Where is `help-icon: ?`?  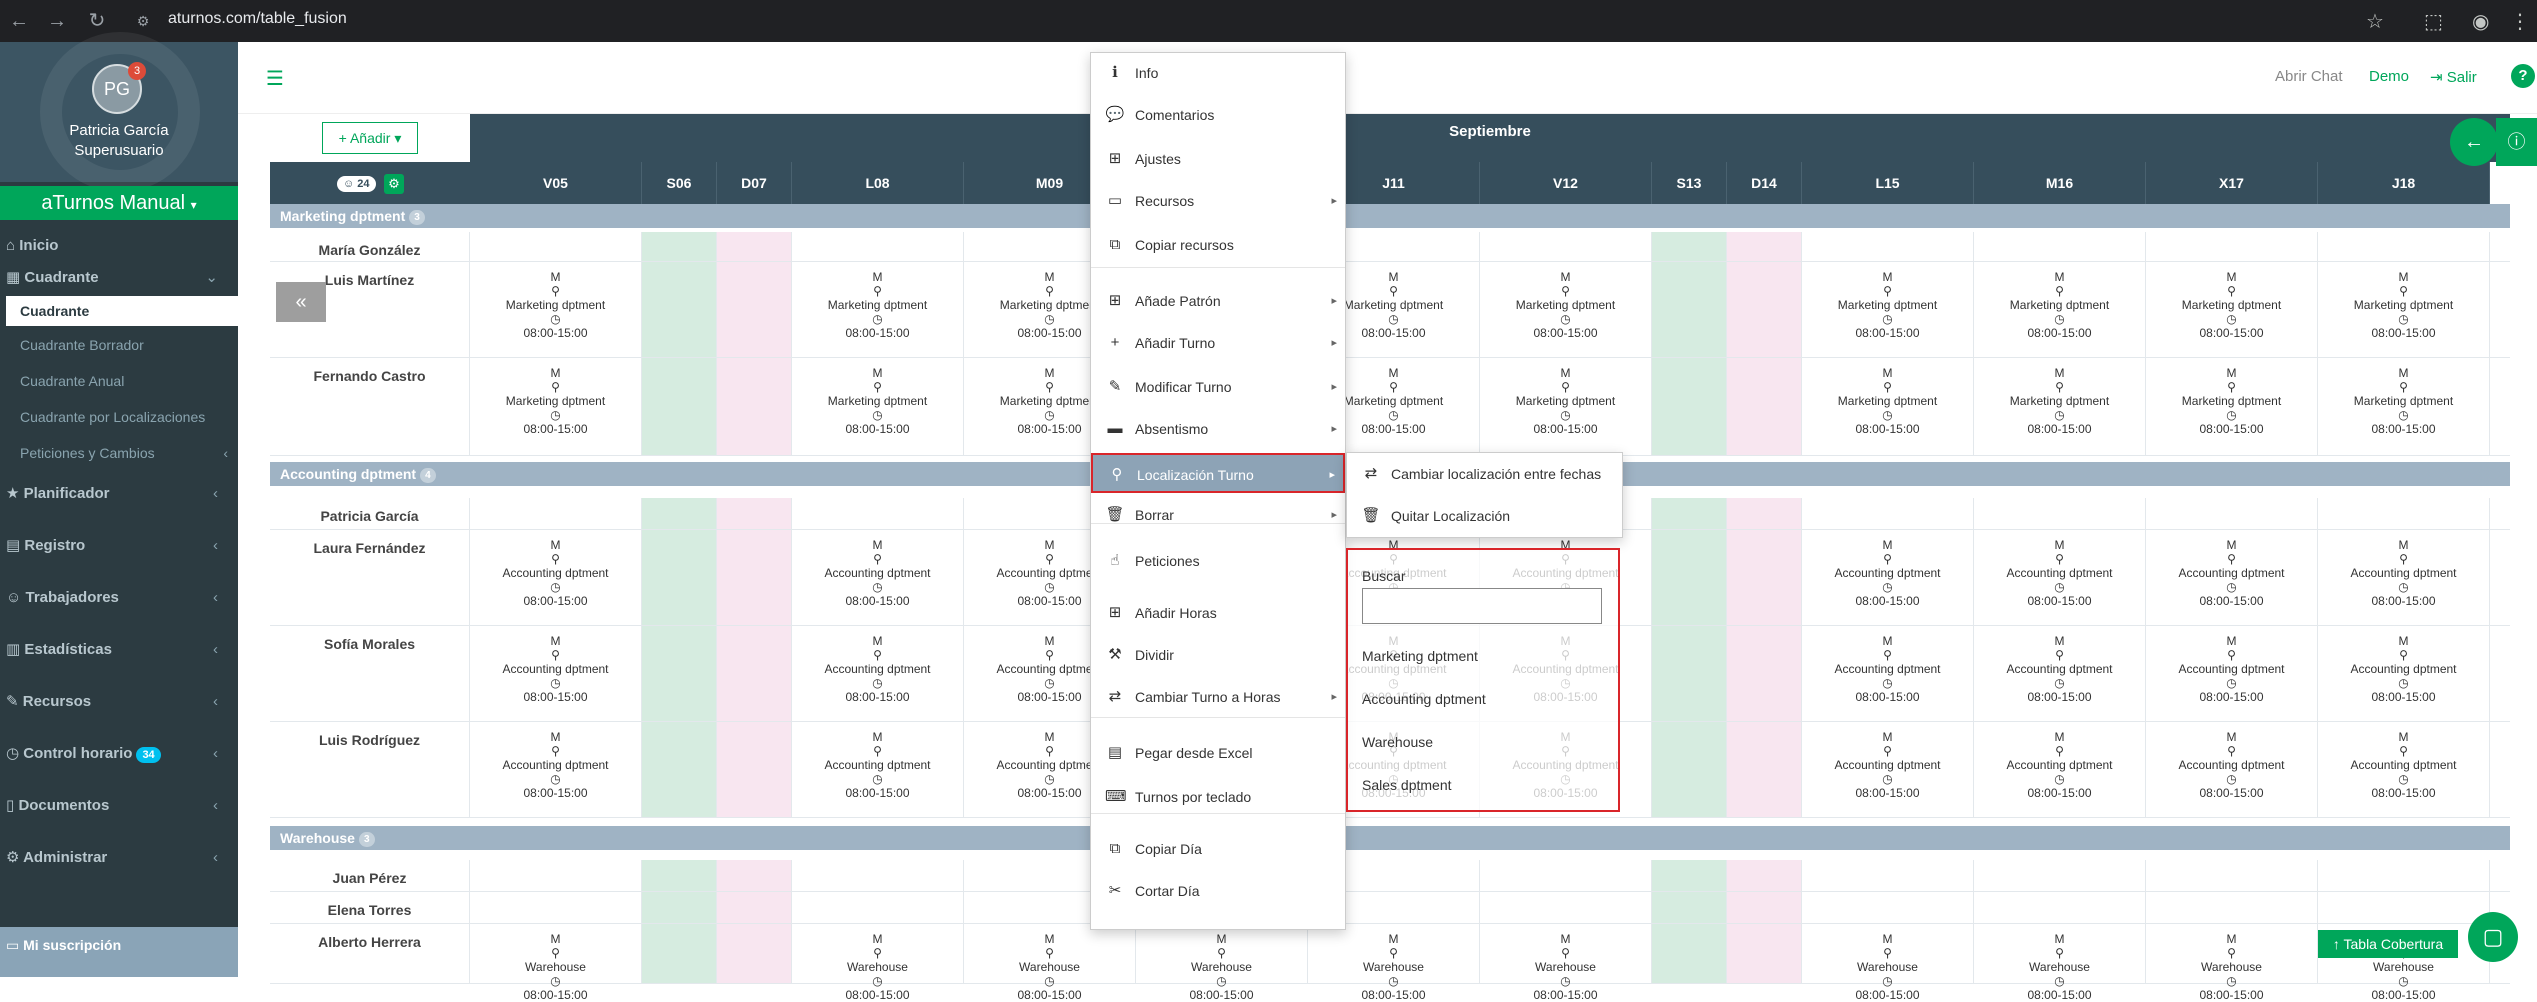 help-icon: ? is located at coordinates (2523, 76).